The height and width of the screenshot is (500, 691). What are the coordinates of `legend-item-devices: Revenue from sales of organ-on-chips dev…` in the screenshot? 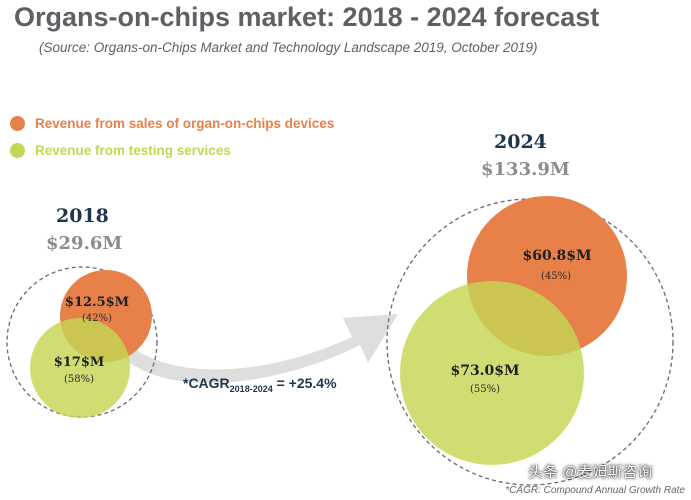 It's located at (172, 123).